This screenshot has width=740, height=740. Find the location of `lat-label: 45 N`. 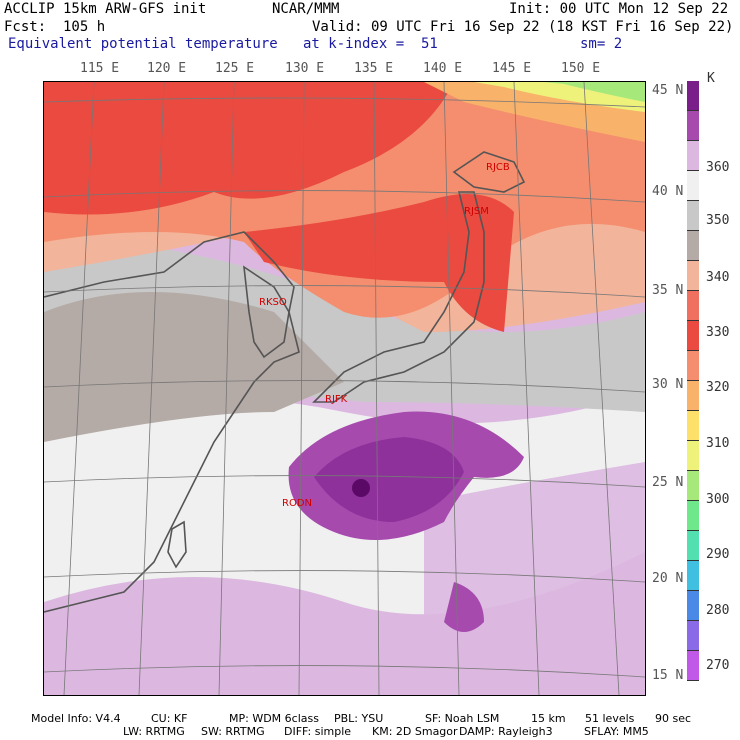

lat-label: 45 N is located at coordinates (668, 90).